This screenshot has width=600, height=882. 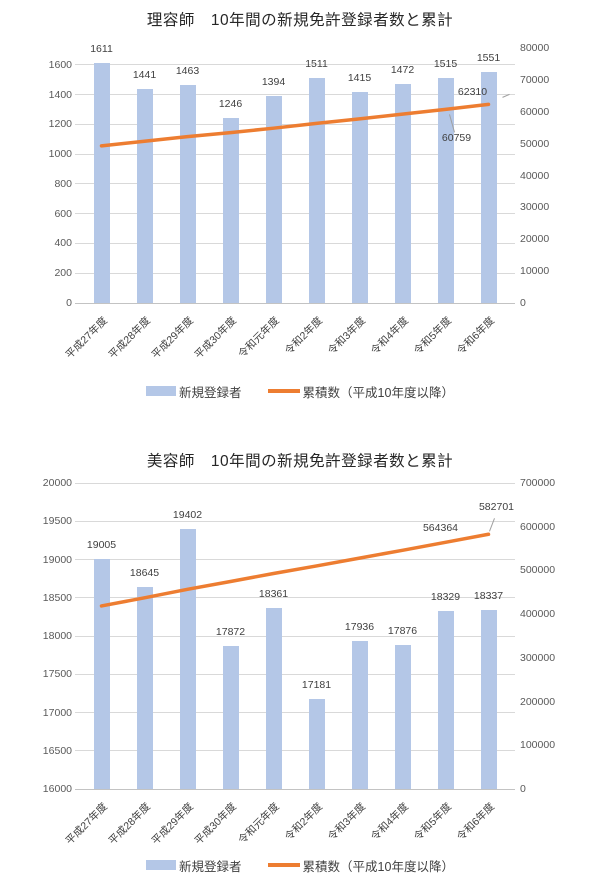 I want to click on left-axis-tick: 16500, so click(x=57, y=750).